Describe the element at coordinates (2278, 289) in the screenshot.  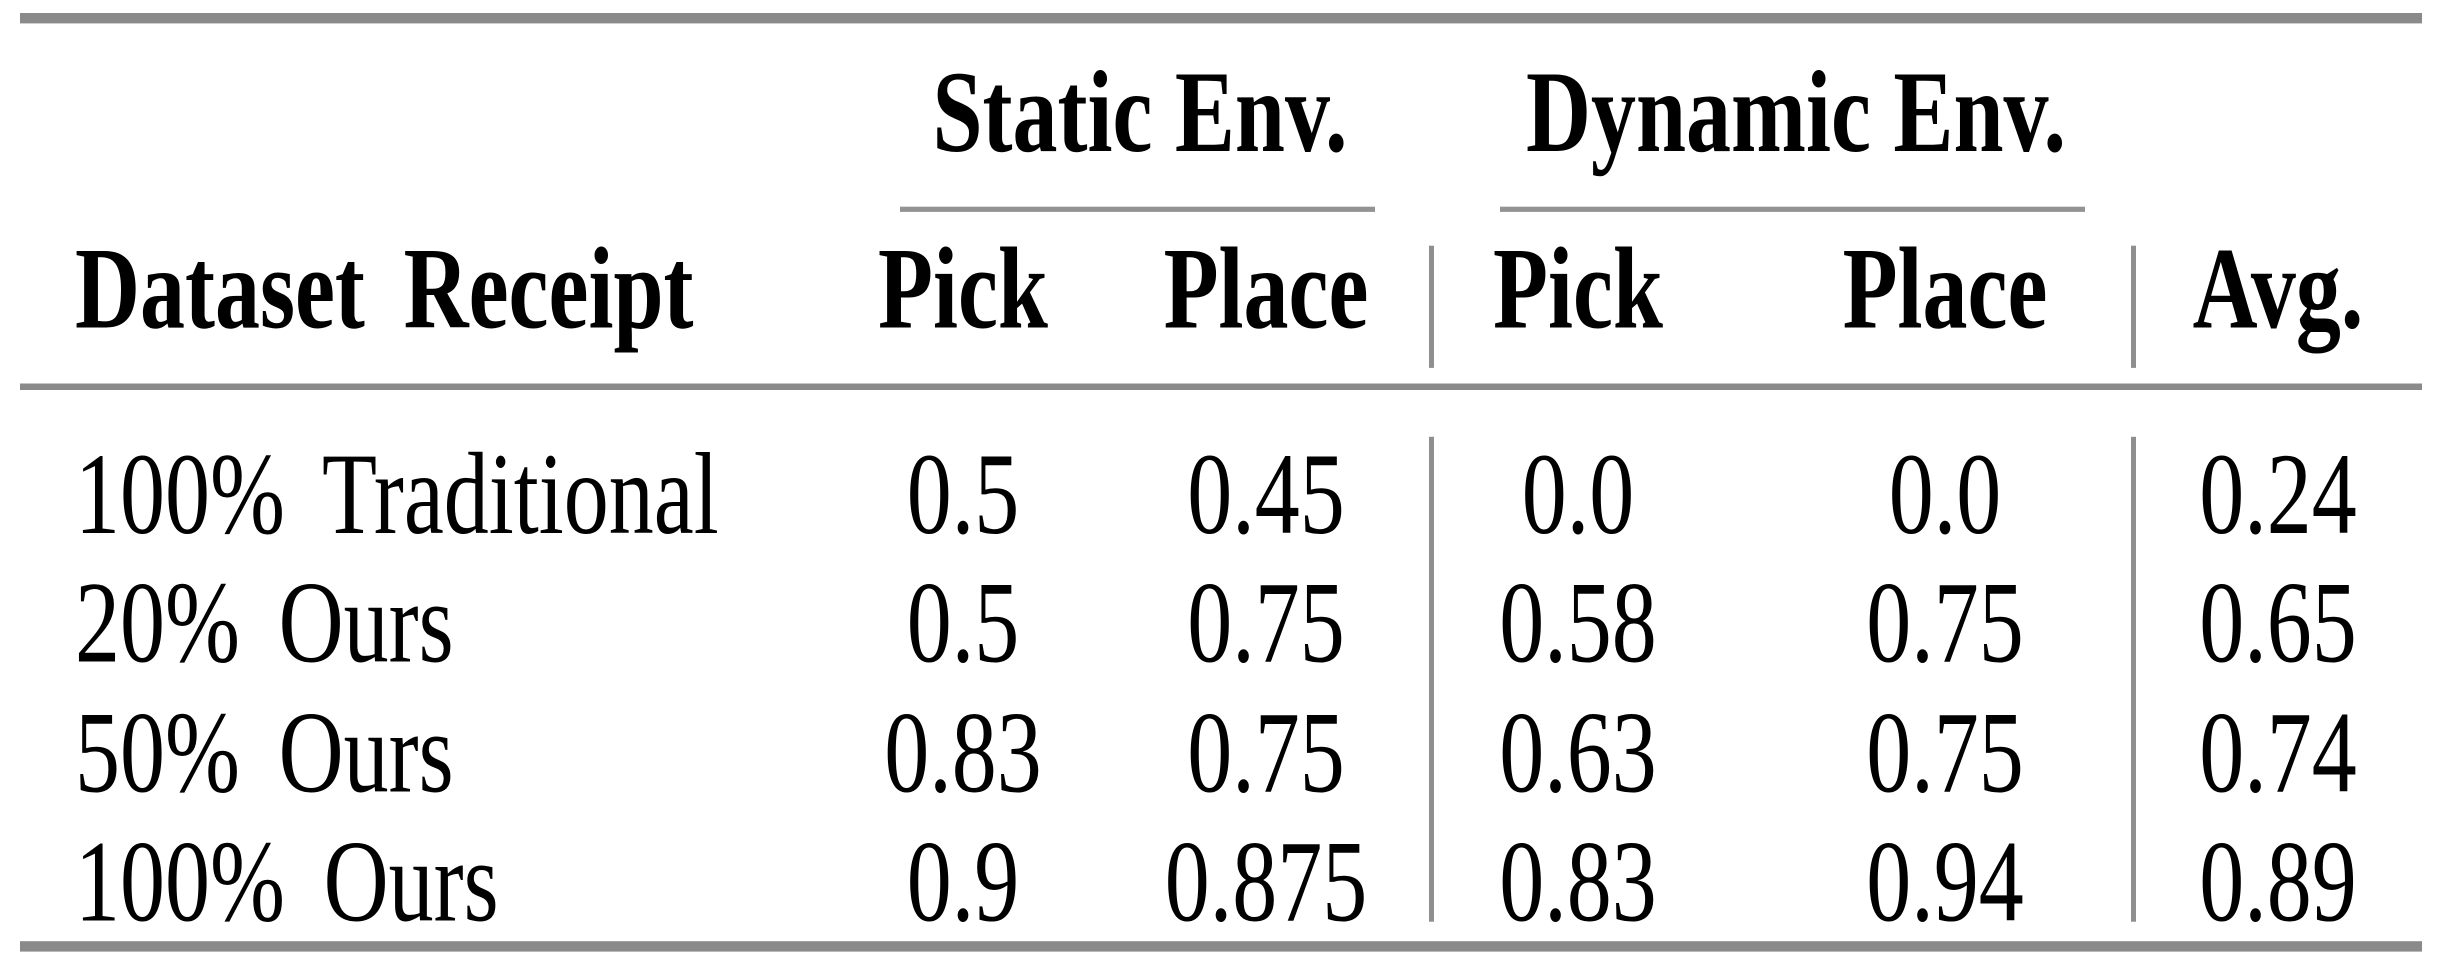
I see `column-header-avg: Avg.` at that location.